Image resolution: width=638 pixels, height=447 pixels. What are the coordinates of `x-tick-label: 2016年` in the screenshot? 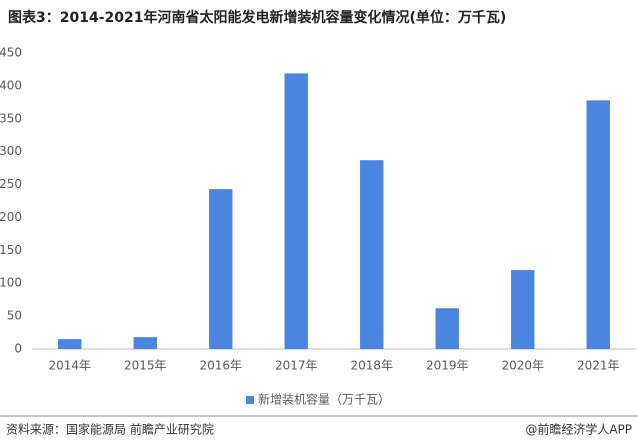 It's located at (220, 366).